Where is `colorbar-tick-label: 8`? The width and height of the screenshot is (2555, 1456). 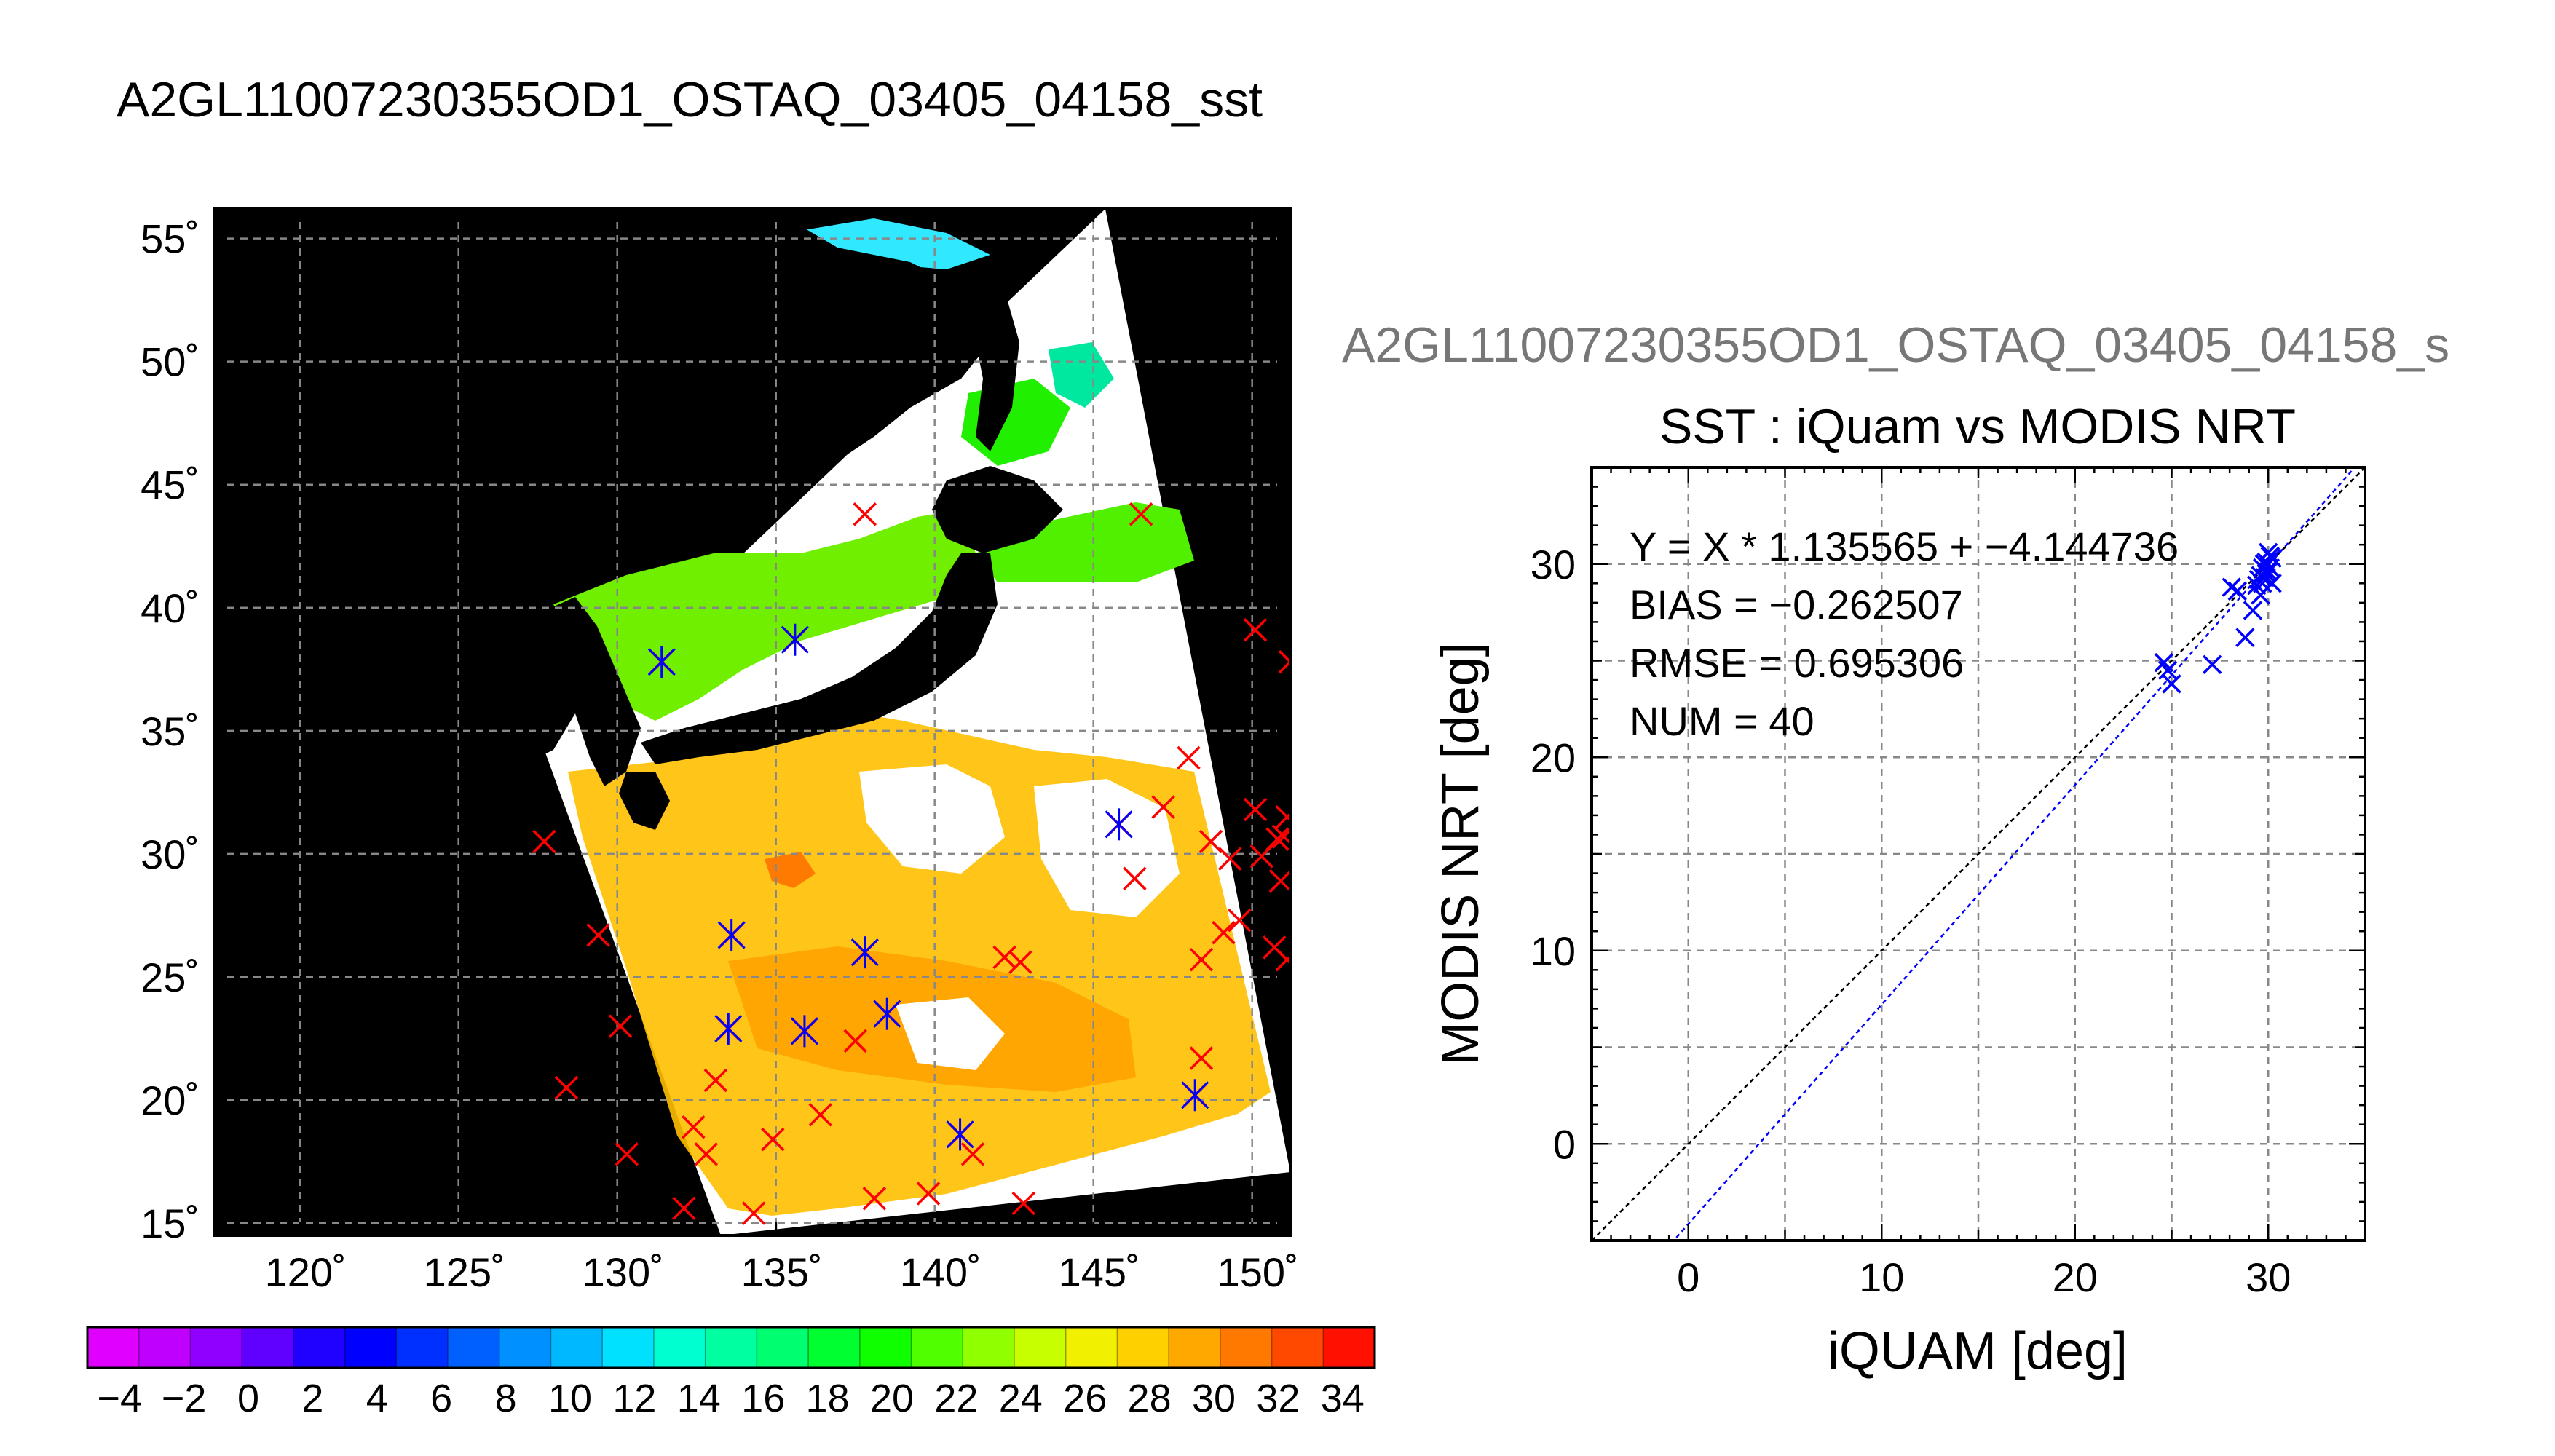 colorbar-tick-label: 8 is located at coordinates (506, 1398).